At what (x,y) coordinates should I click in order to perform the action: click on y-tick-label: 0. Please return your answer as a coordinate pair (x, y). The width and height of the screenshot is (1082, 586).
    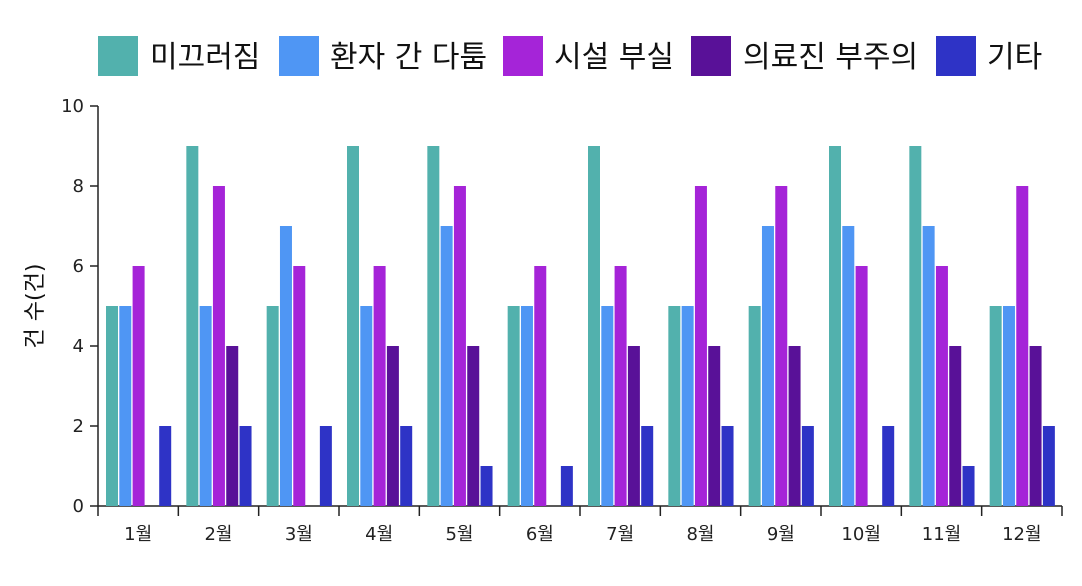
    Looking at the image, I should click on (78, 506).